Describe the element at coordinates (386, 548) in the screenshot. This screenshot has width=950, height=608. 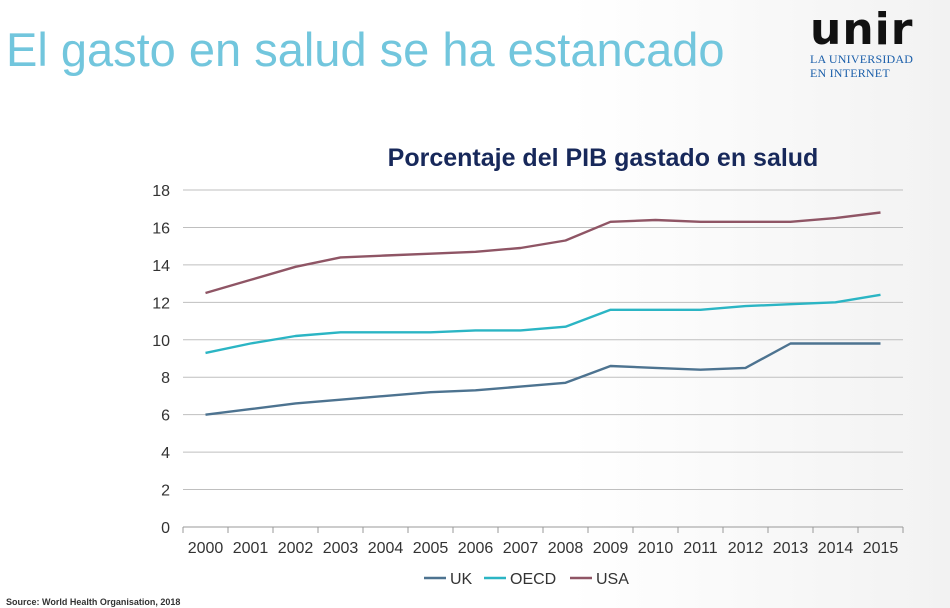
I see `x-tick-label-2004: 2004` at that location.